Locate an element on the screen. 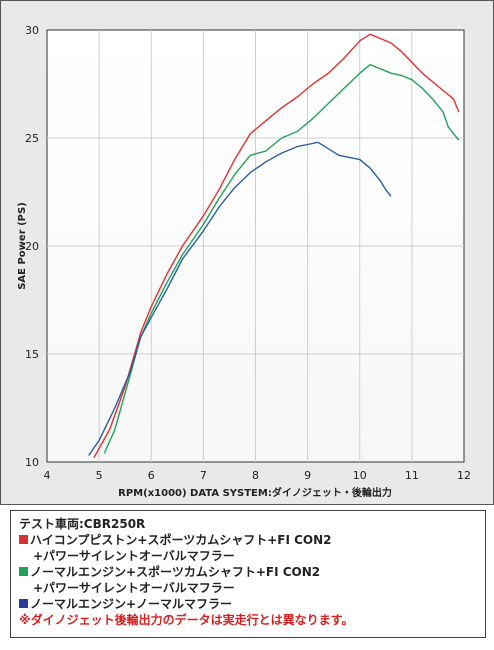  legend-swatch-blue is located at coordinates (23, 603).